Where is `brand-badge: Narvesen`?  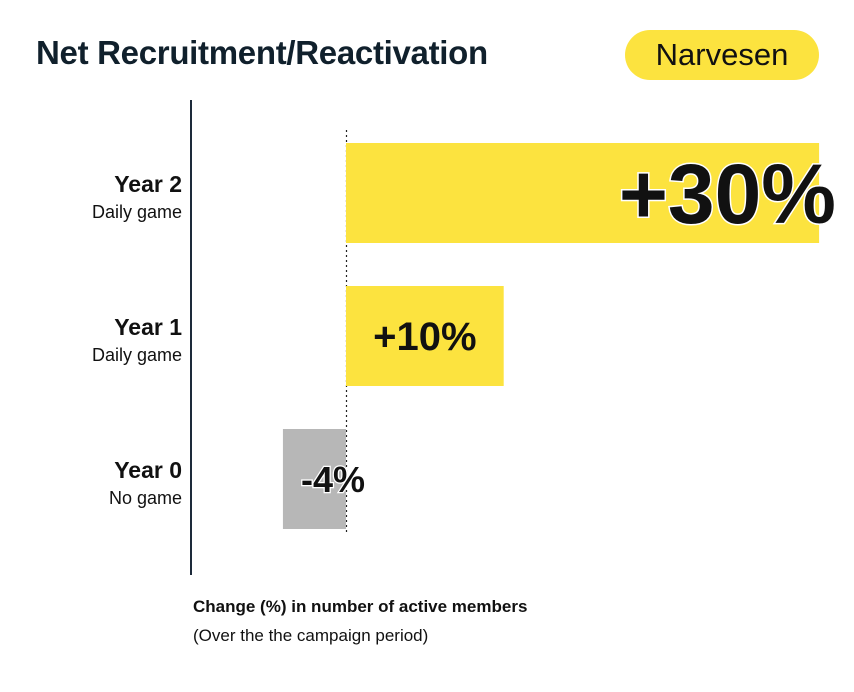 brand-badge: Narvesen is located at coordinates (722, 55).